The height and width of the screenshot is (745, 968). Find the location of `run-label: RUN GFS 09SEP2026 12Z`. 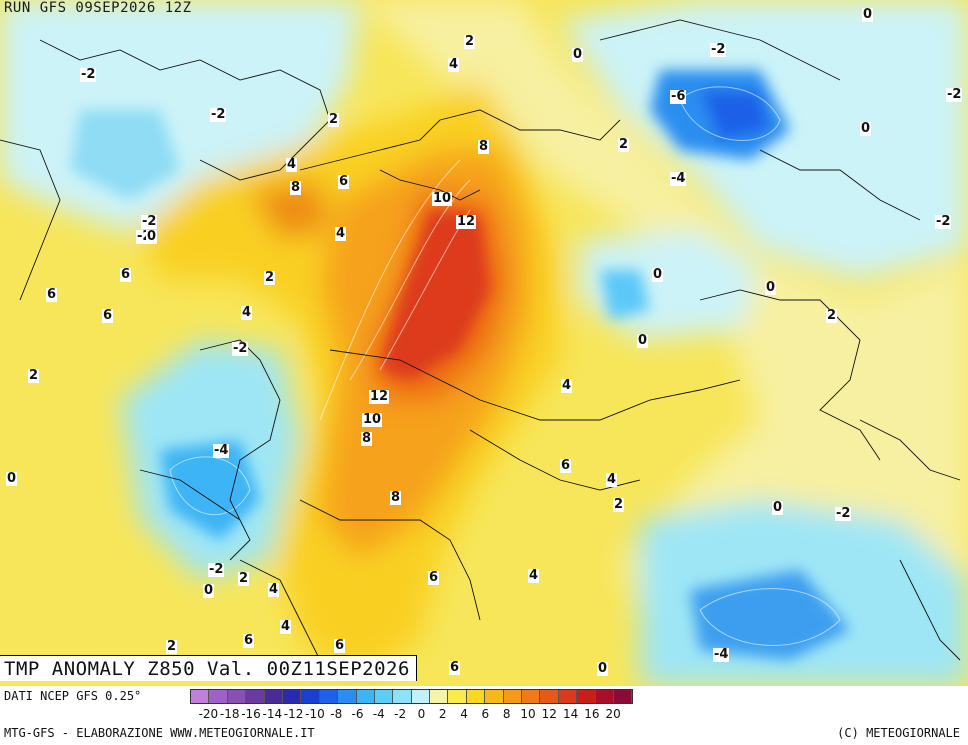

run-label: RUN GFS 09SEP2026 12Z is located at coordinates (98, 8).